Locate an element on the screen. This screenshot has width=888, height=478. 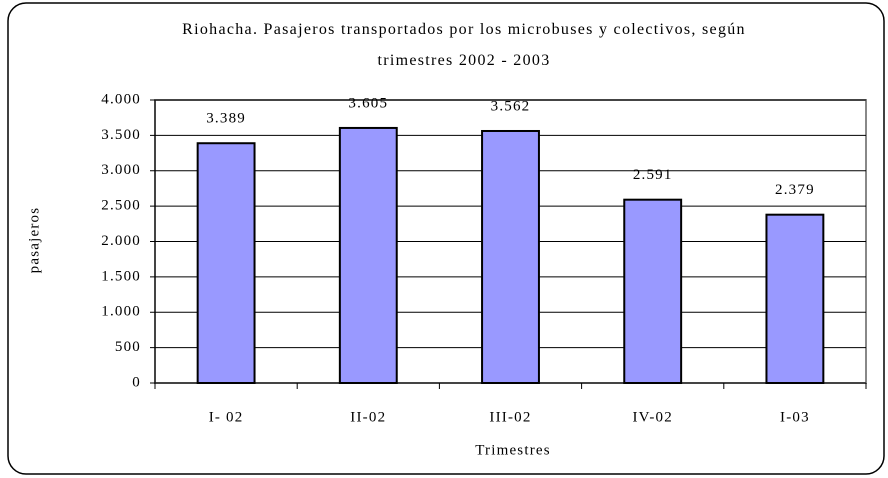
value-label: 3.562 is located at coordinates (511, 106).